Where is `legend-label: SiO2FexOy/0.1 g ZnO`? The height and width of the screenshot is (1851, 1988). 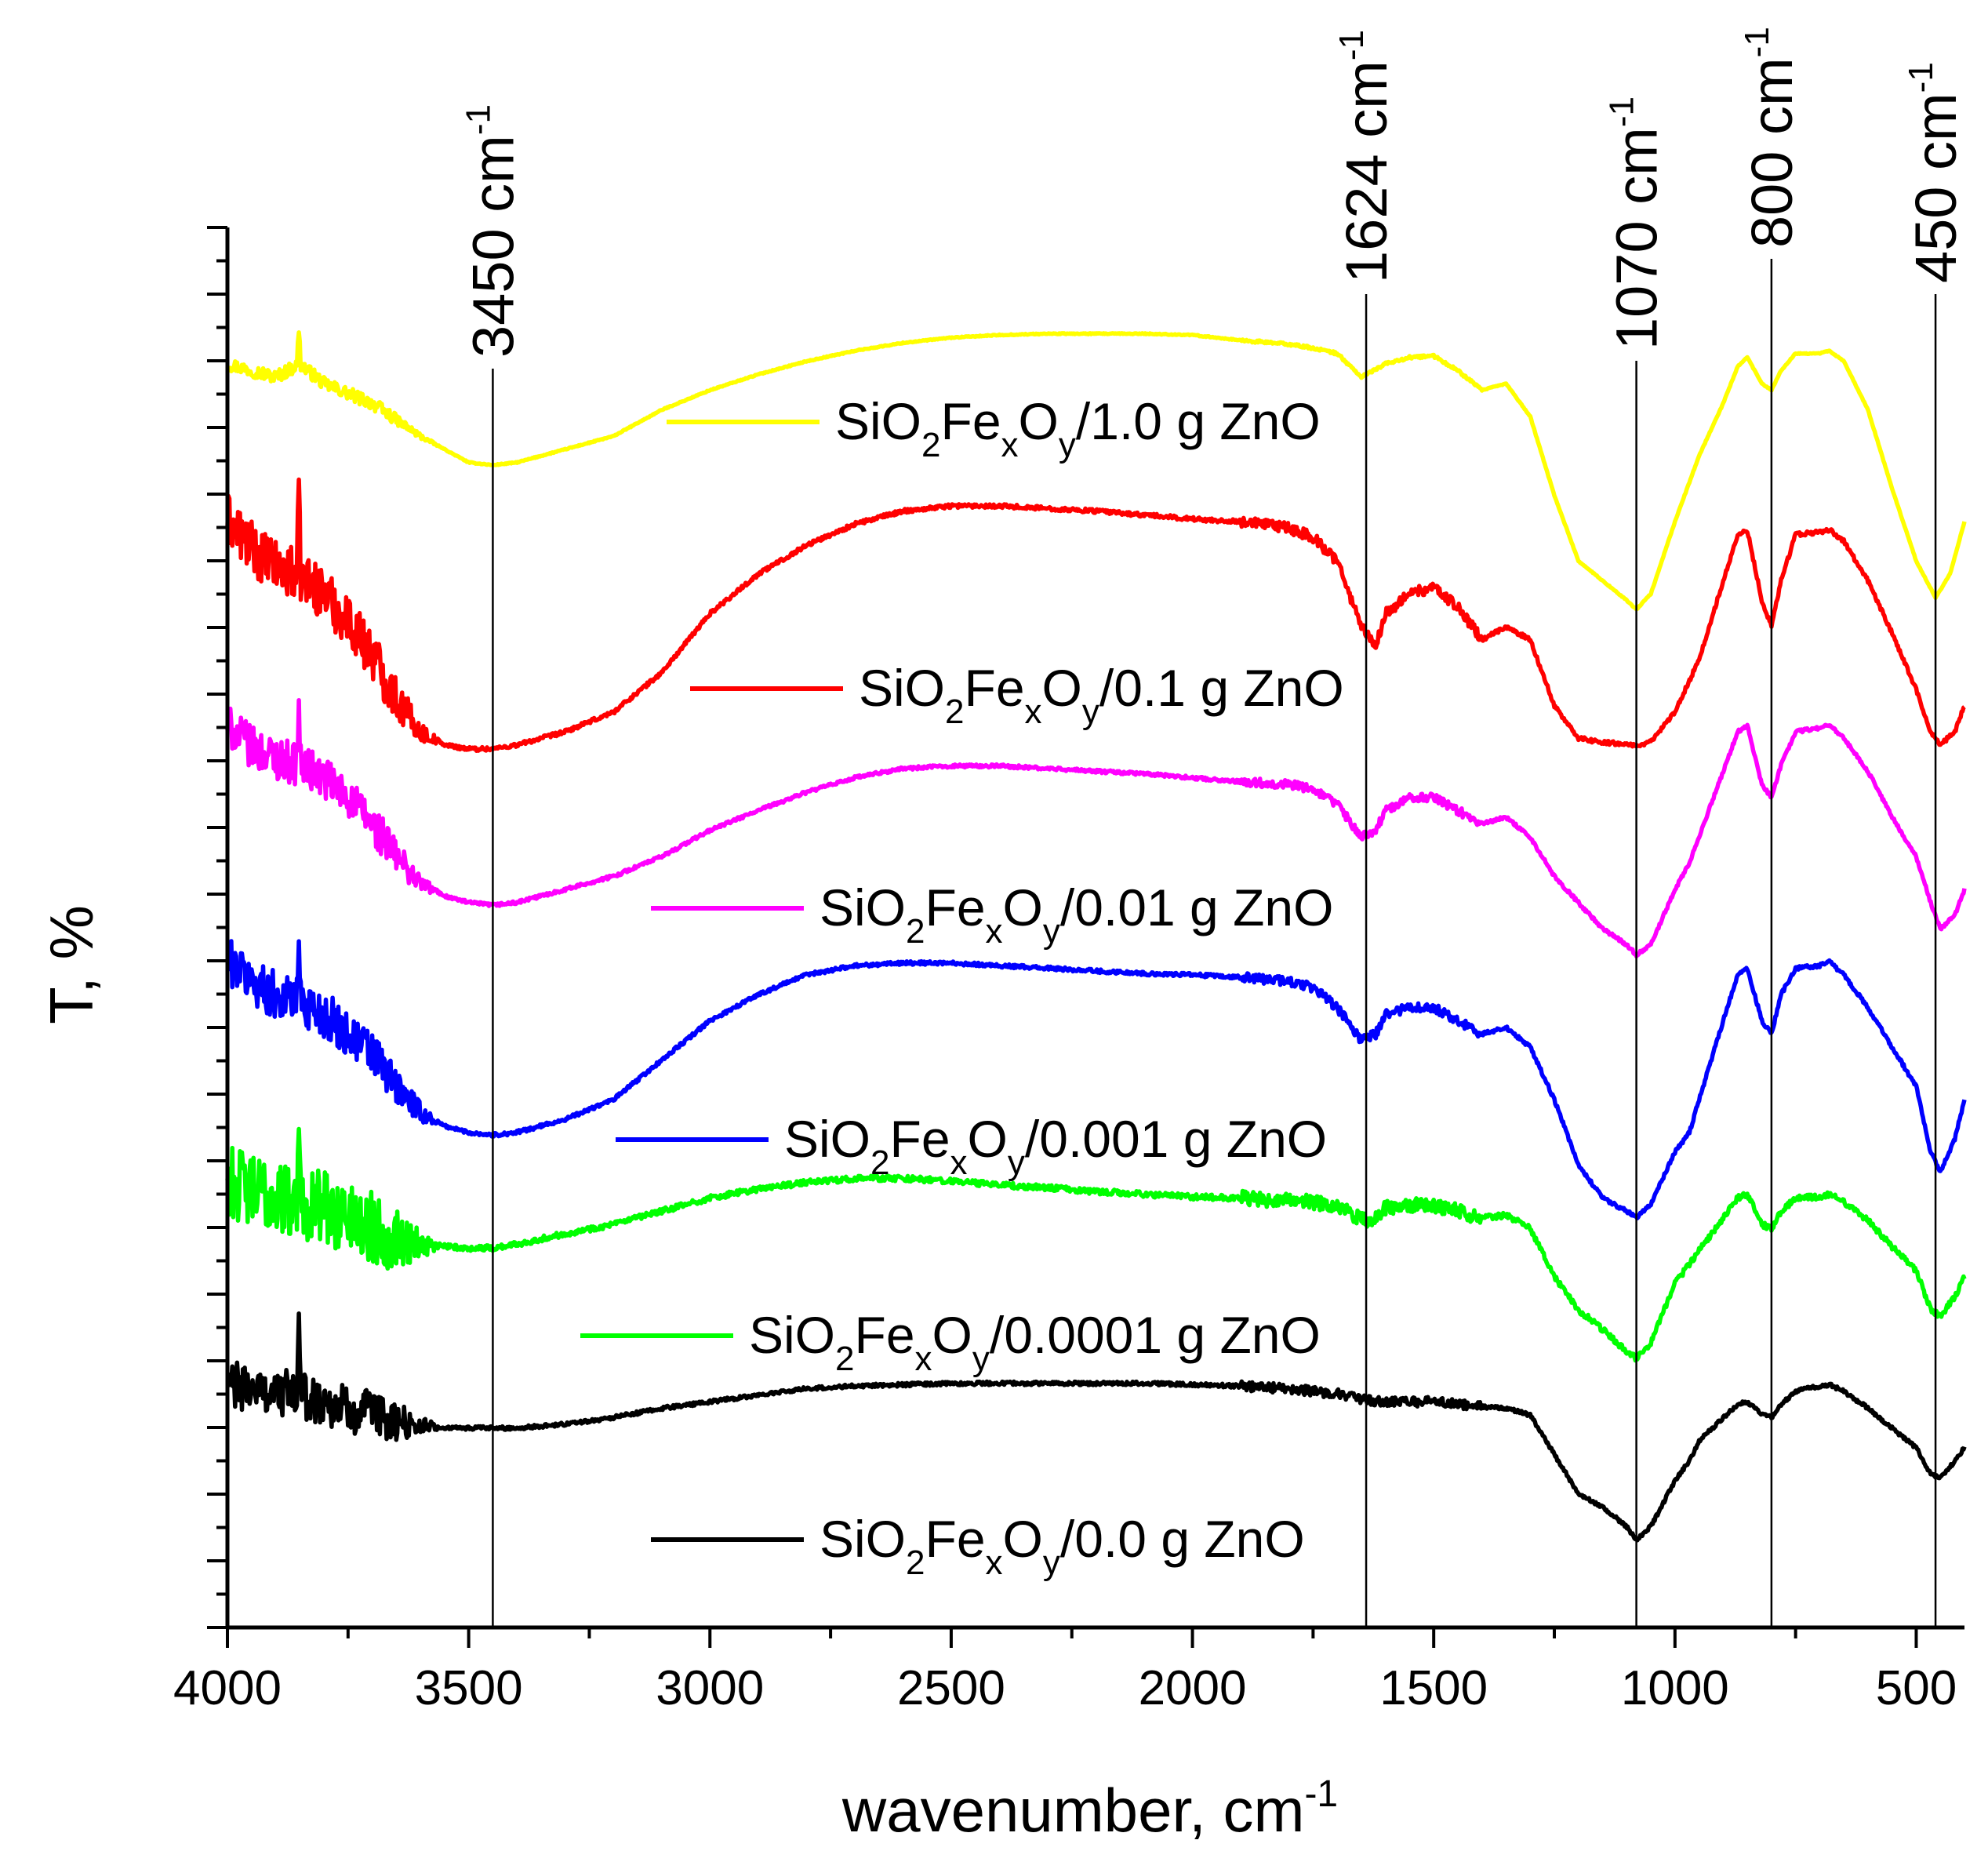
legend-label: SiO2FexOy/0.1 g ZnO is located at coordinates (1101, 695).